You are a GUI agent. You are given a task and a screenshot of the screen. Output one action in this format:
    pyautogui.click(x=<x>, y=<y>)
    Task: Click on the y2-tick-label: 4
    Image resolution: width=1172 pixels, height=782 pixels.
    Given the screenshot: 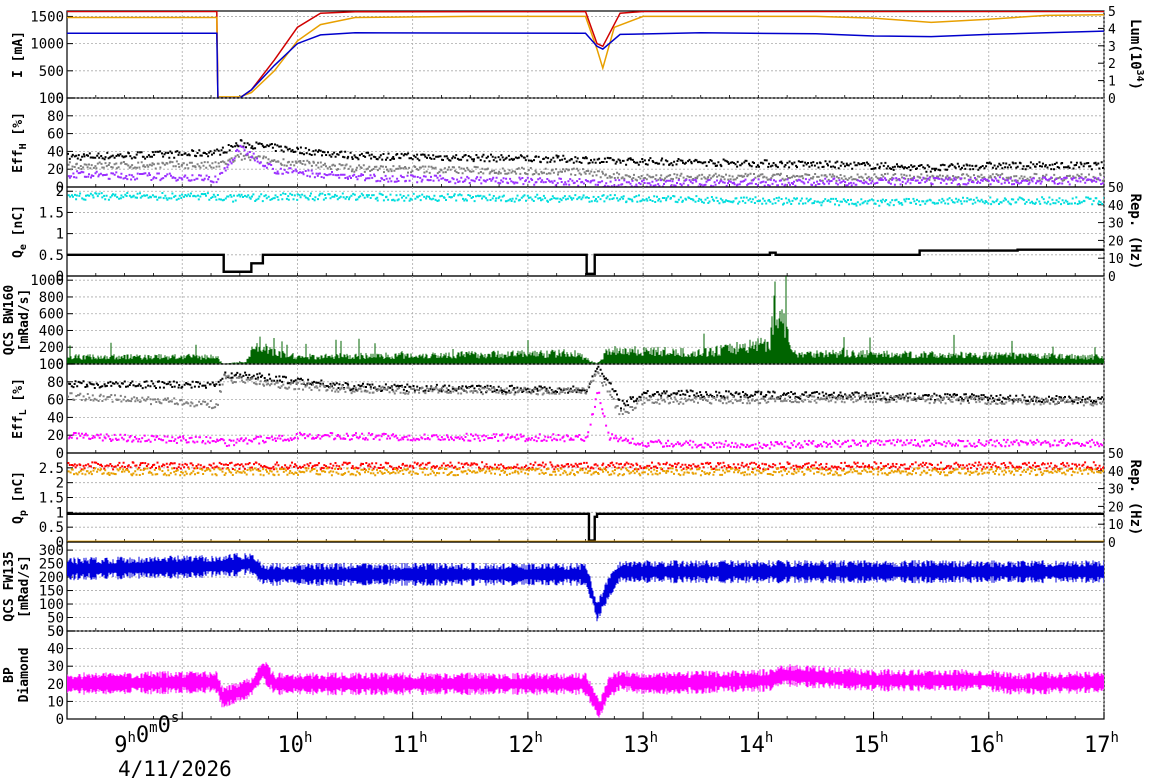 What is the action you would take?
    pyautogui.click(x=1112, y=29)
    